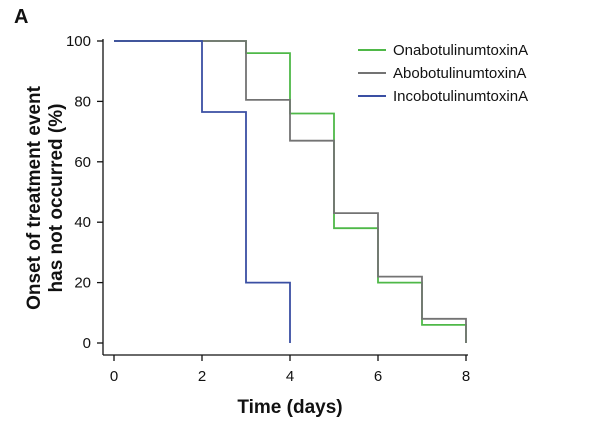  Describe the element at coordinates (289, 407) in the screenshot. I see `x-axis-title: Time (days)` at that location.